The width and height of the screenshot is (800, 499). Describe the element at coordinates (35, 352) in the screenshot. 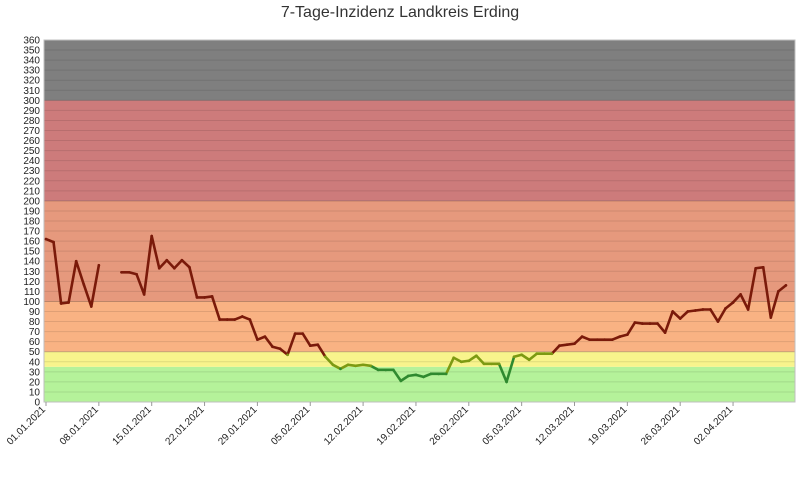

I see `y-tick-label: 50` at that location.